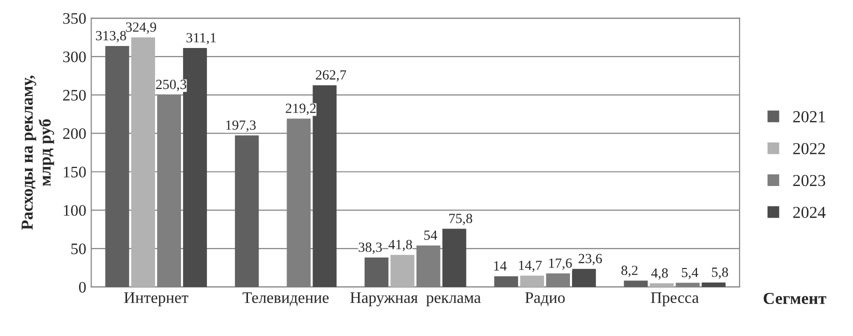 The image size is (853, 336). I want to click on y-axis-title: Расходы на рекламу, млрд руб, so click(38, 153).